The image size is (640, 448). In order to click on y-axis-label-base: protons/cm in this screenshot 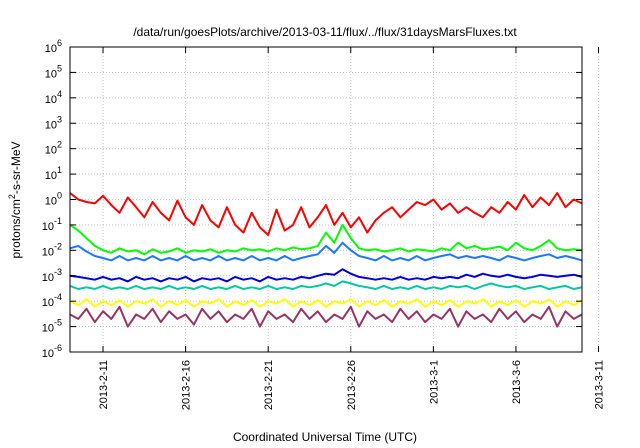, I will do `click(16, 228)`.